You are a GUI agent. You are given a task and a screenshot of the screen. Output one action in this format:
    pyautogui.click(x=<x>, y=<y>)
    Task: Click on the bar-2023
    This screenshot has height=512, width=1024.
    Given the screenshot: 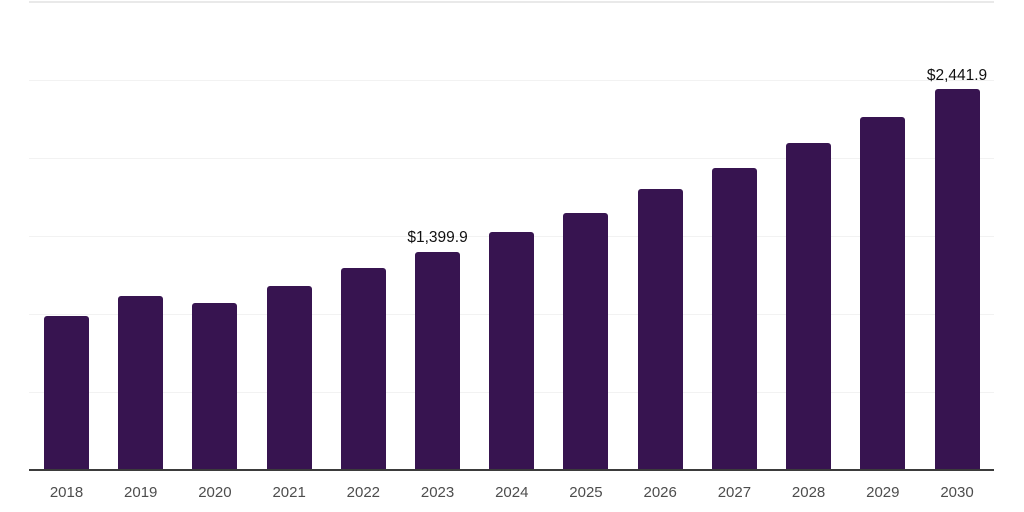 What is the action you would take?
    pyautogui.click(x=438, y=360)
    